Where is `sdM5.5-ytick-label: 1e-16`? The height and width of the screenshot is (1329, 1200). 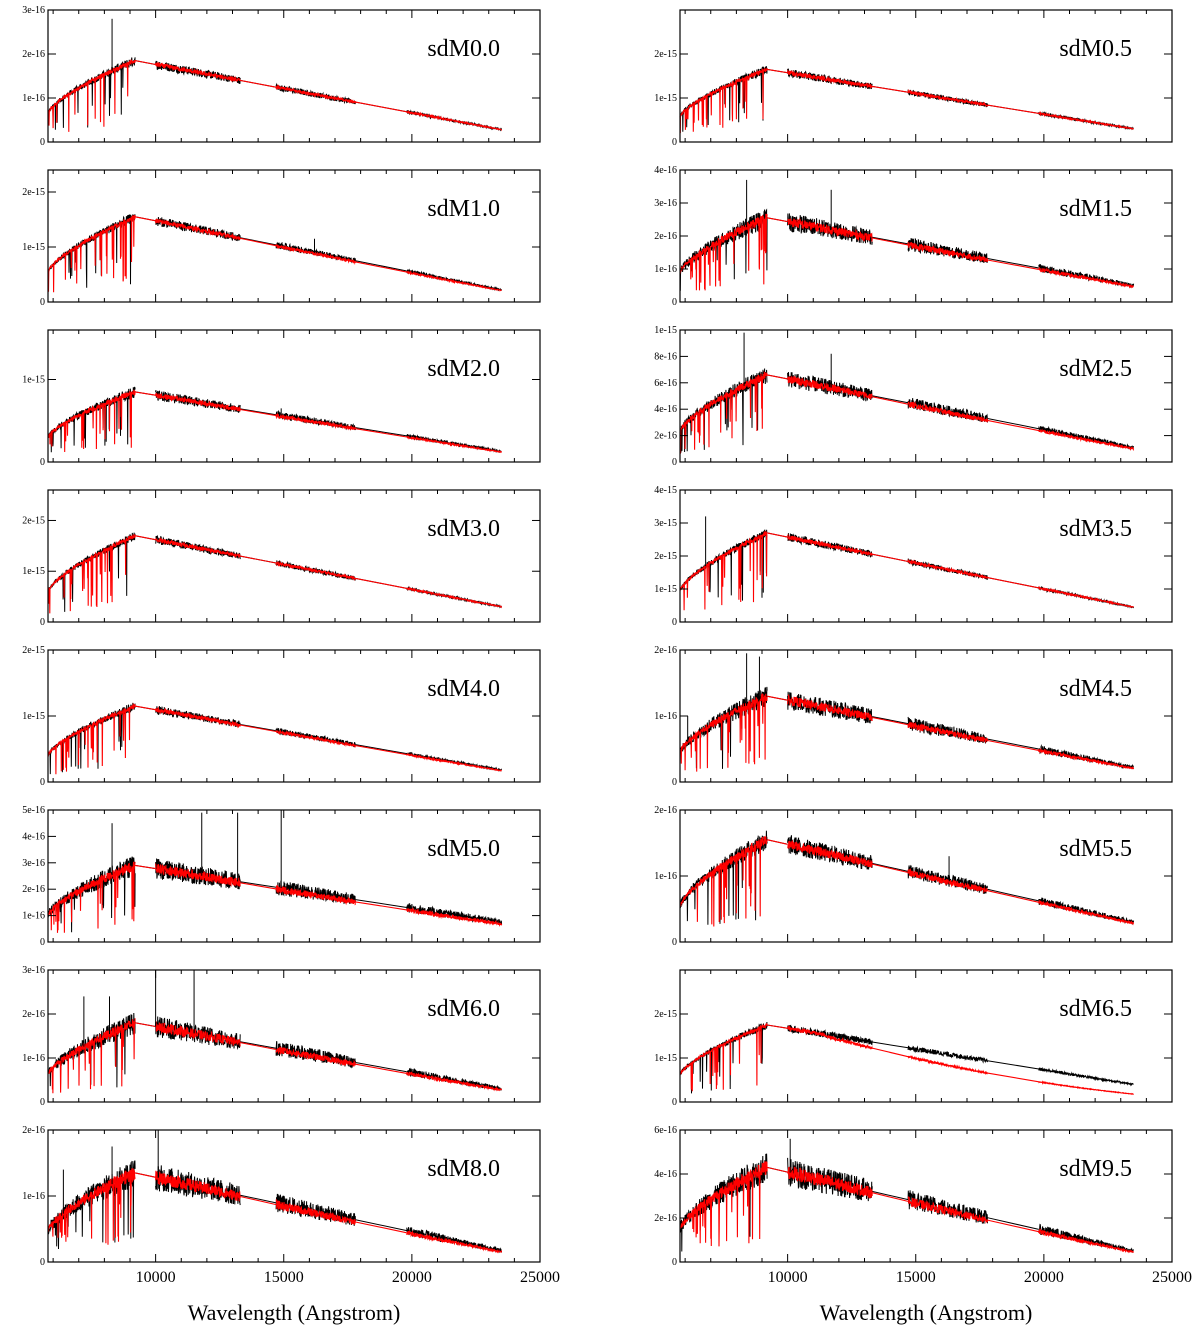
sdM5.5-ytick-label: 1e-16 is located at coordinates (665, 876).